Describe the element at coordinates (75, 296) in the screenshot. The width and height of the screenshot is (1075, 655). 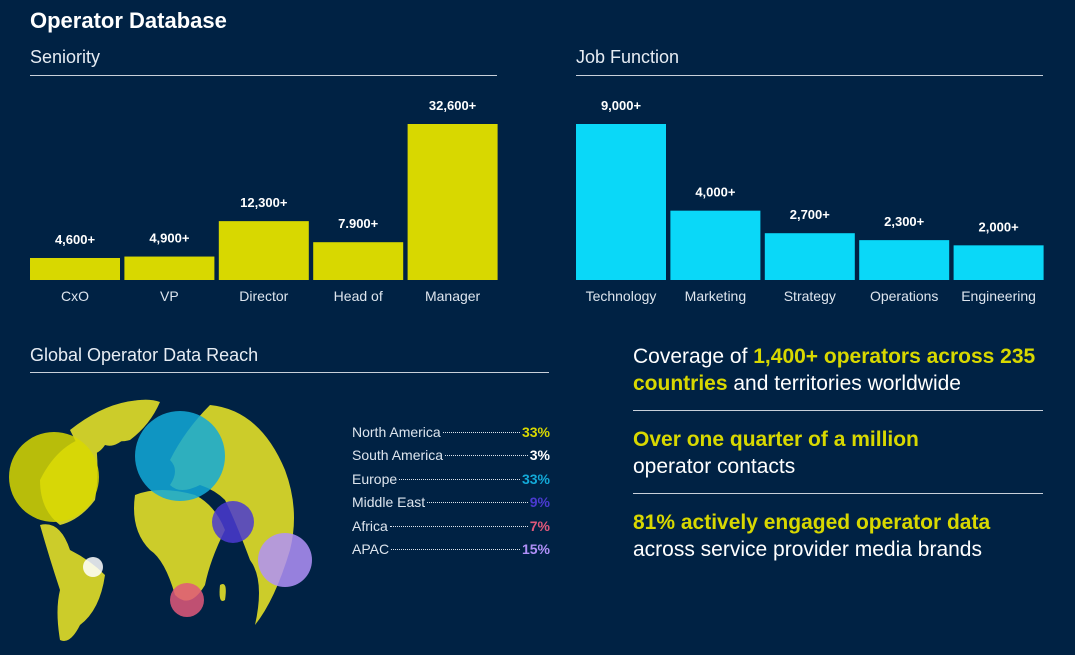
I see `category-label: CxO` at that location.